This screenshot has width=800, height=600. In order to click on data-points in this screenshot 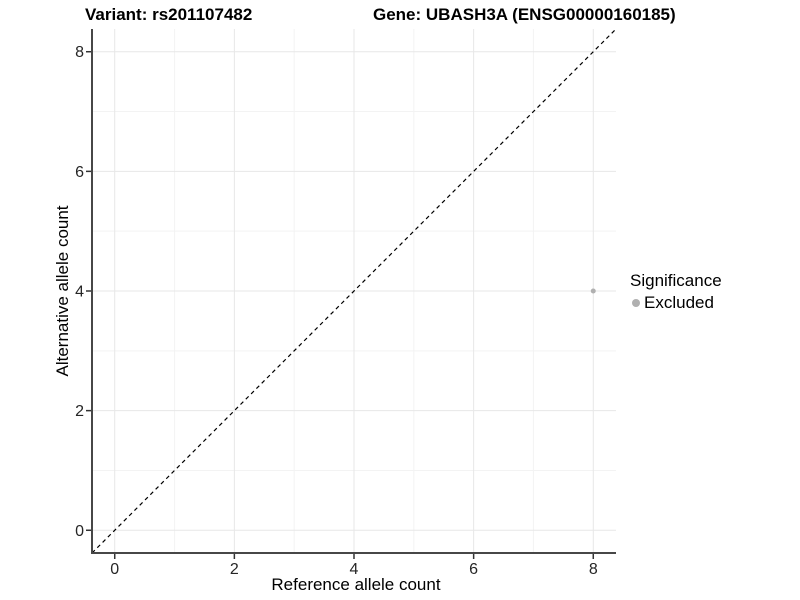, I will do `click(593, 291)`.